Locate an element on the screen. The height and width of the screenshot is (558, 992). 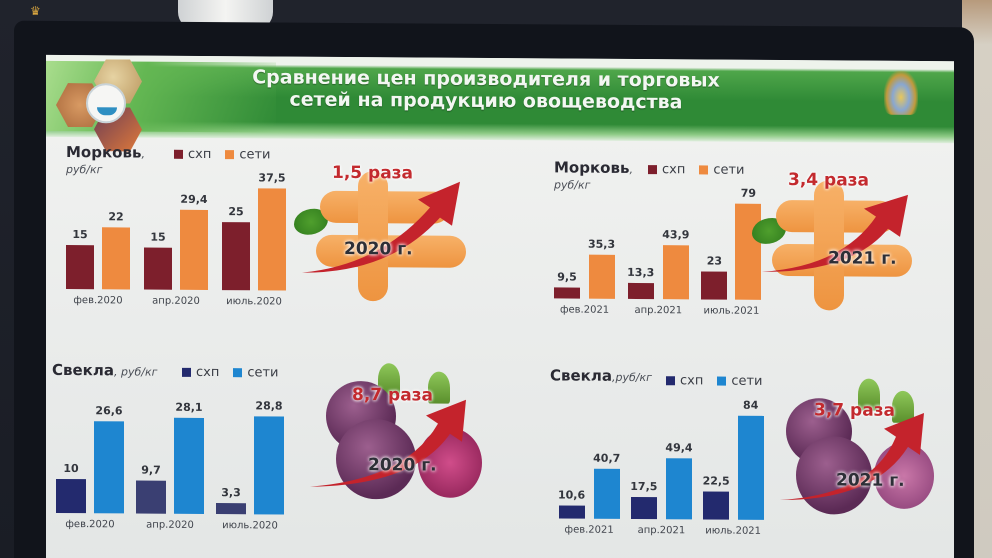
bar-group: 17,5 49,4 апр.2021 is located at coordinates (661, 488).